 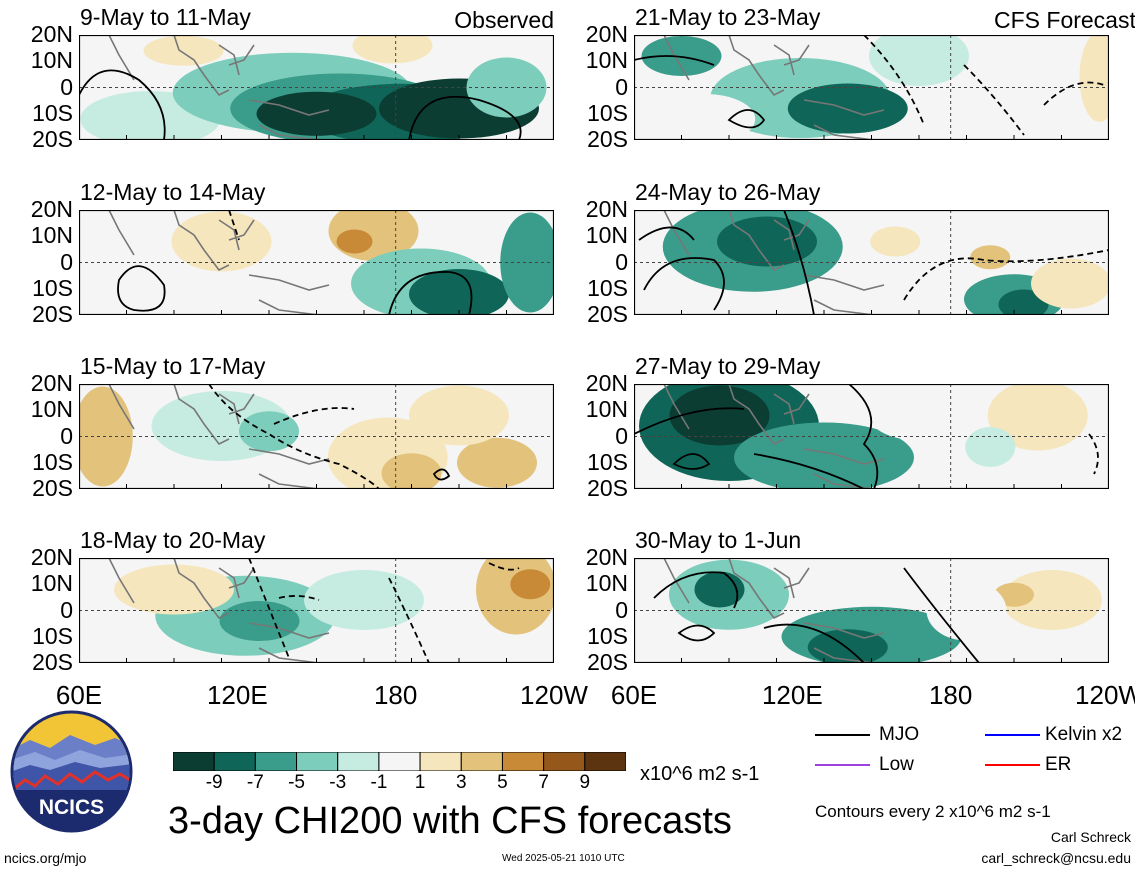 What do you see at coordinates (71, 807) in the screenshot?
I see `svg-text: NCICS` at bounding box center [71, 807].